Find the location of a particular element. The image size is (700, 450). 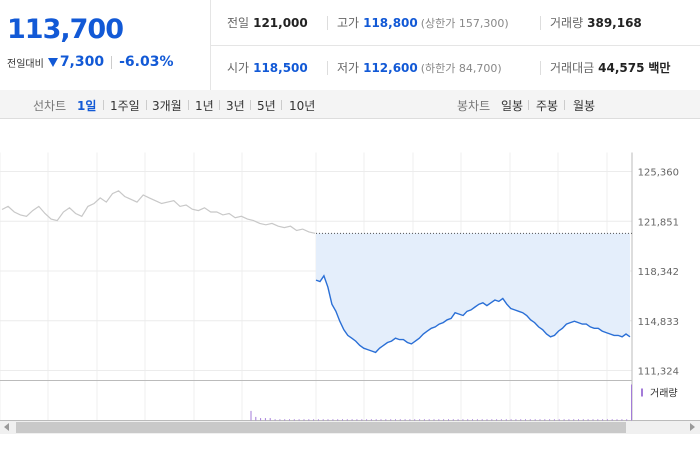

y-tick-label: 125,360 is located at coordinates (658, 173).